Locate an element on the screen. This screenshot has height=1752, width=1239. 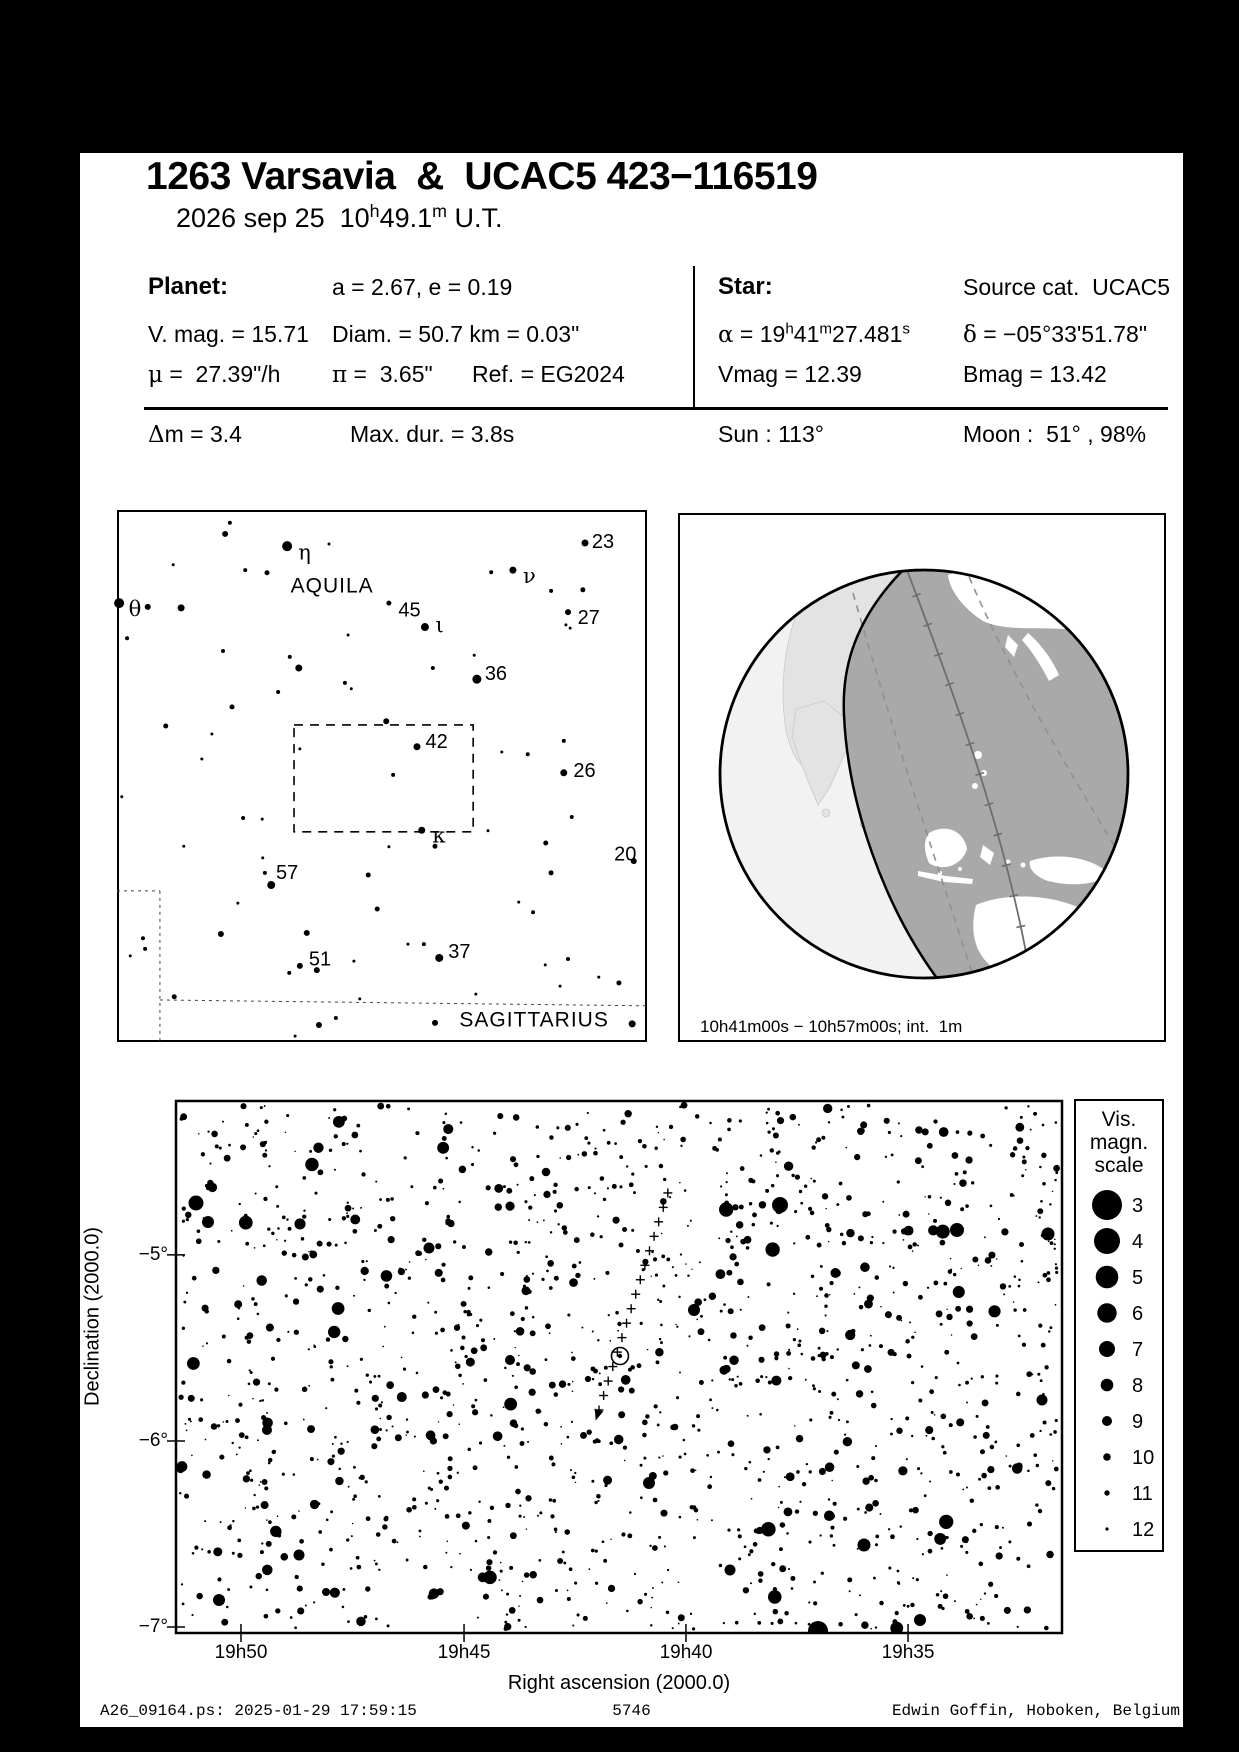
table-rule is located at coordinates (656, 408).